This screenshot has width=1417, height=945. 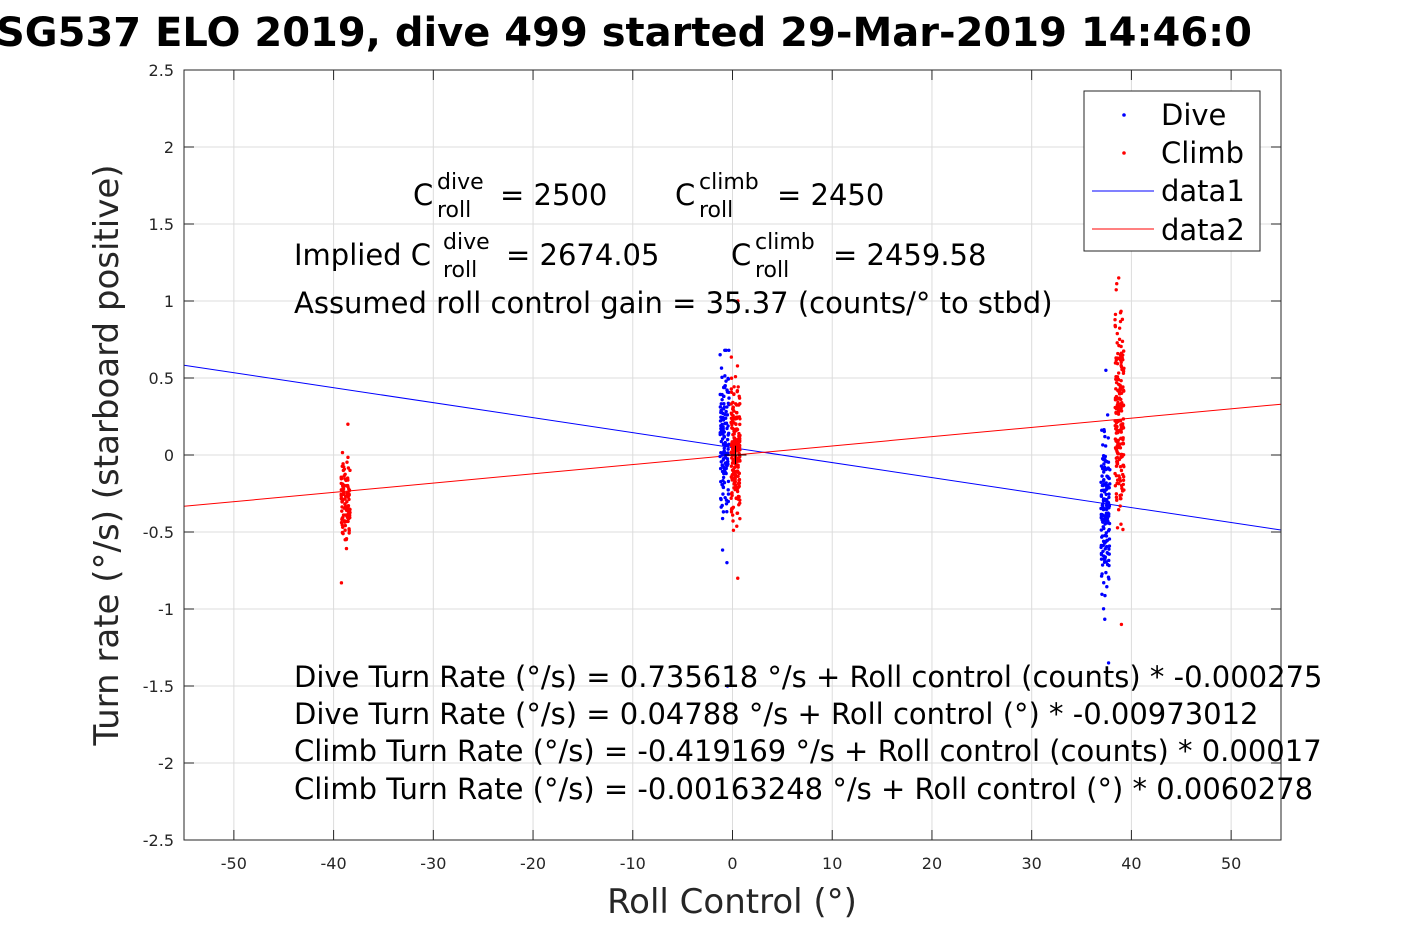 I want to click on y-tick-label: 1, so click(x=169, y=301).